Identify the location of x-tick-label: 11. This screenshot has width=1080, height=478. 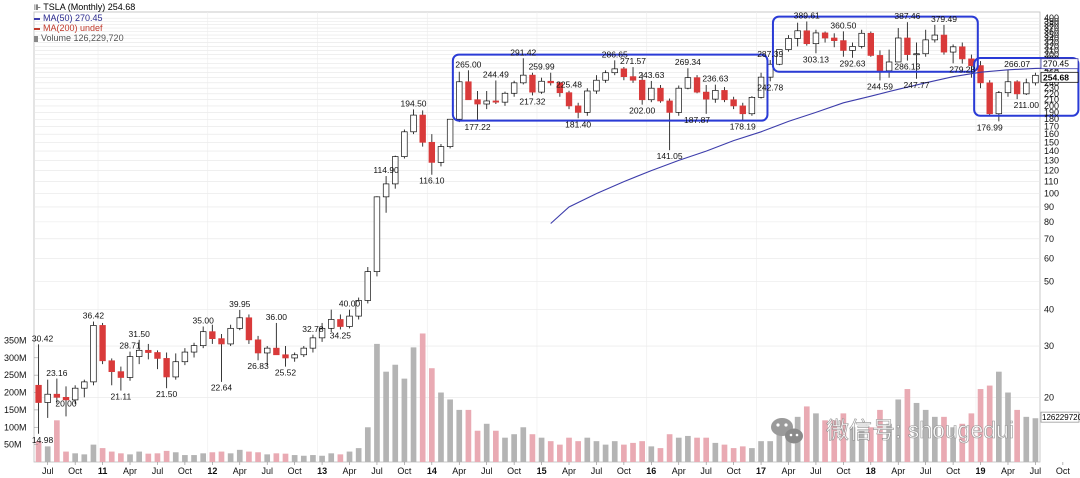
(103, 471).